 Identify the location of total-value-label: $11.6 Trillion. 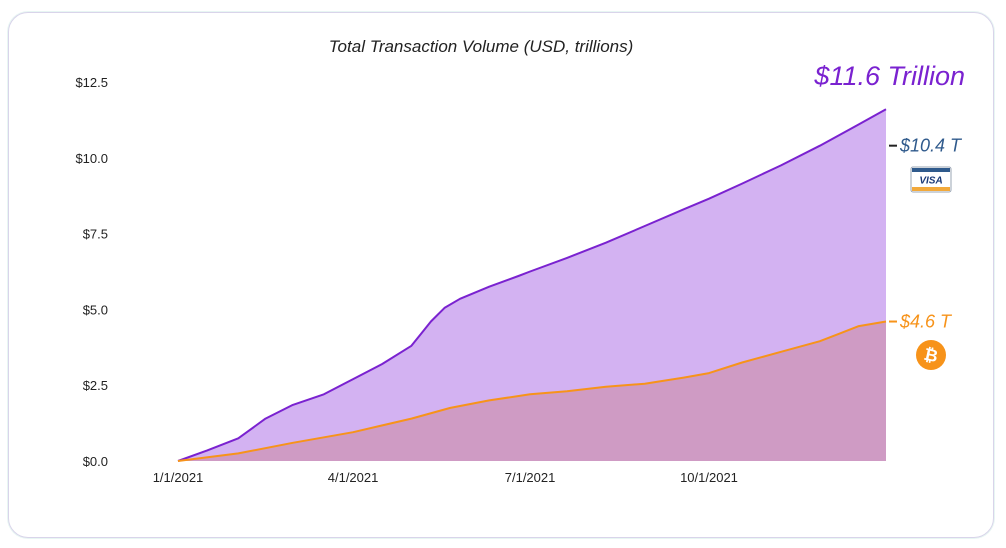
(889, 76).